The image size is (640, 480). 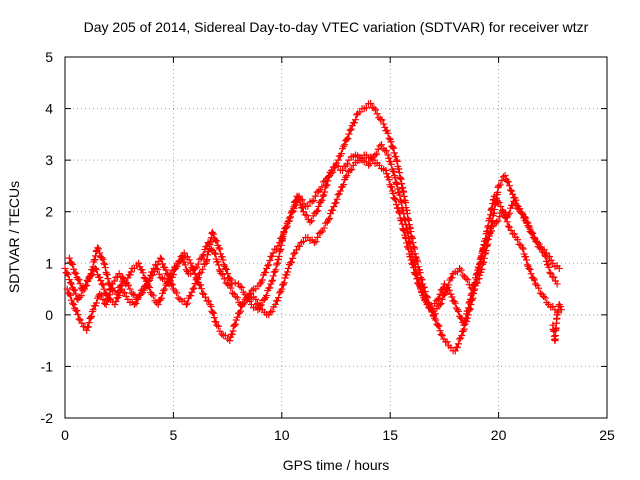 I want to click on x-tick-label: 0, so click(x=65, y=435).